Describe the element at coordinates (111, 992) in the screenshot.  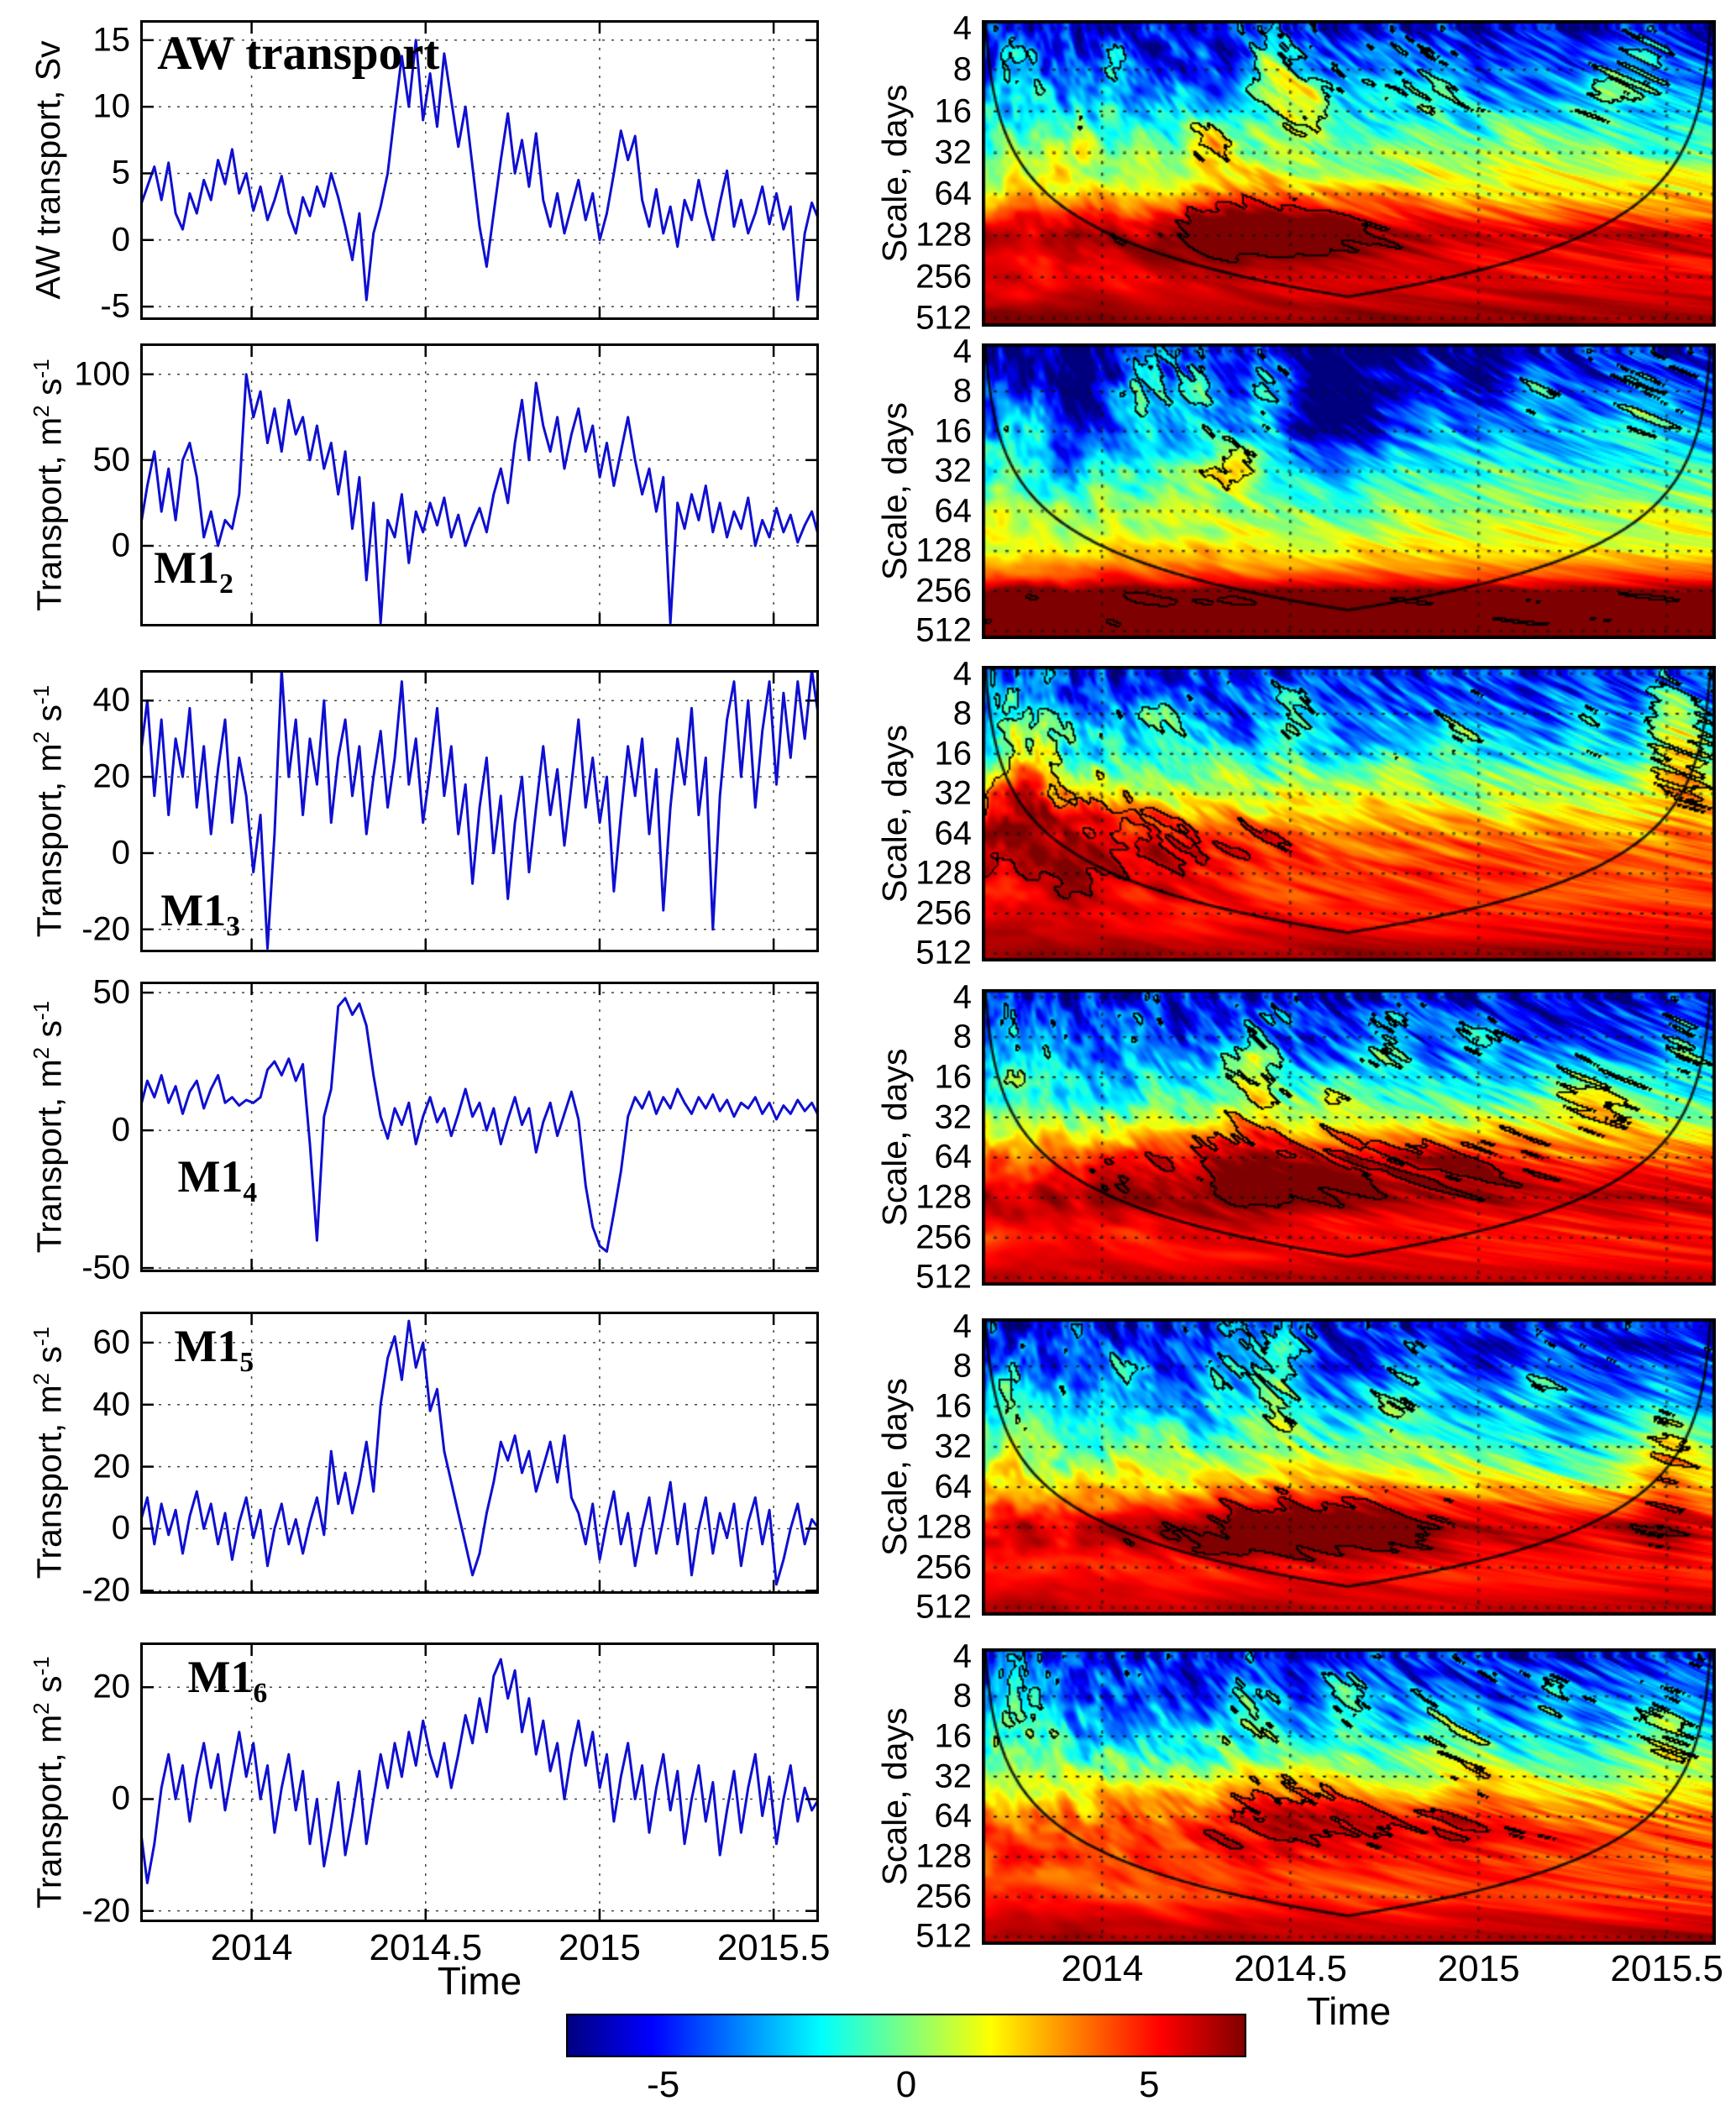
I see `ytick-label: 50` at that location.